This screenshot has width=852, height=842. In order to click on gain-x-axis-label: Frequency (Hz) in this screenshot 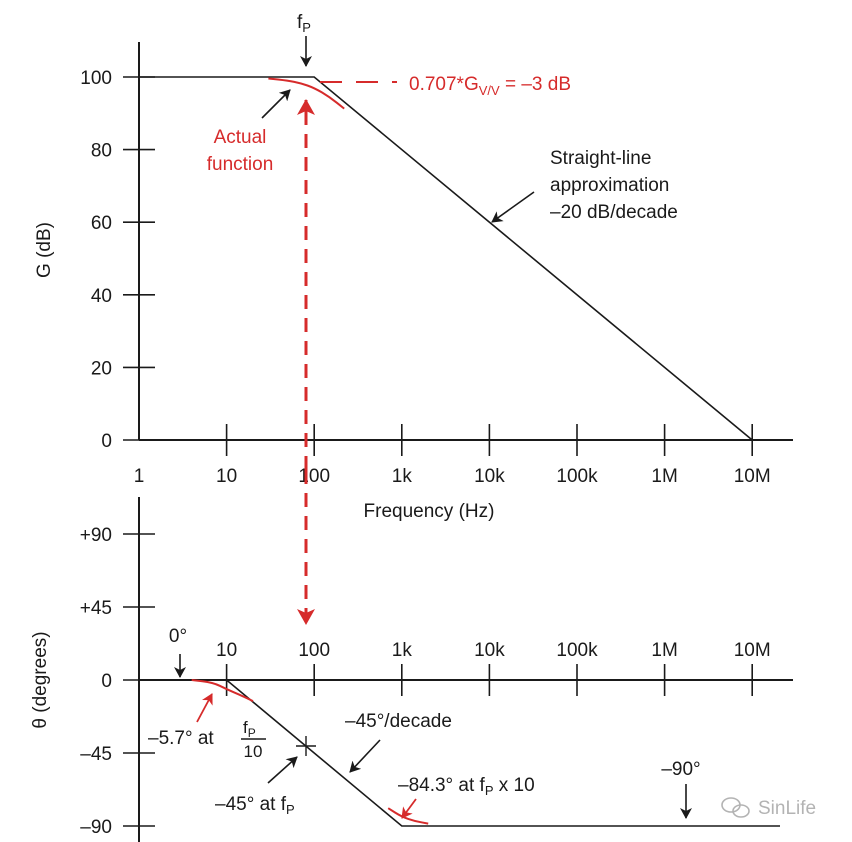, I will do `click(429, 511)`.